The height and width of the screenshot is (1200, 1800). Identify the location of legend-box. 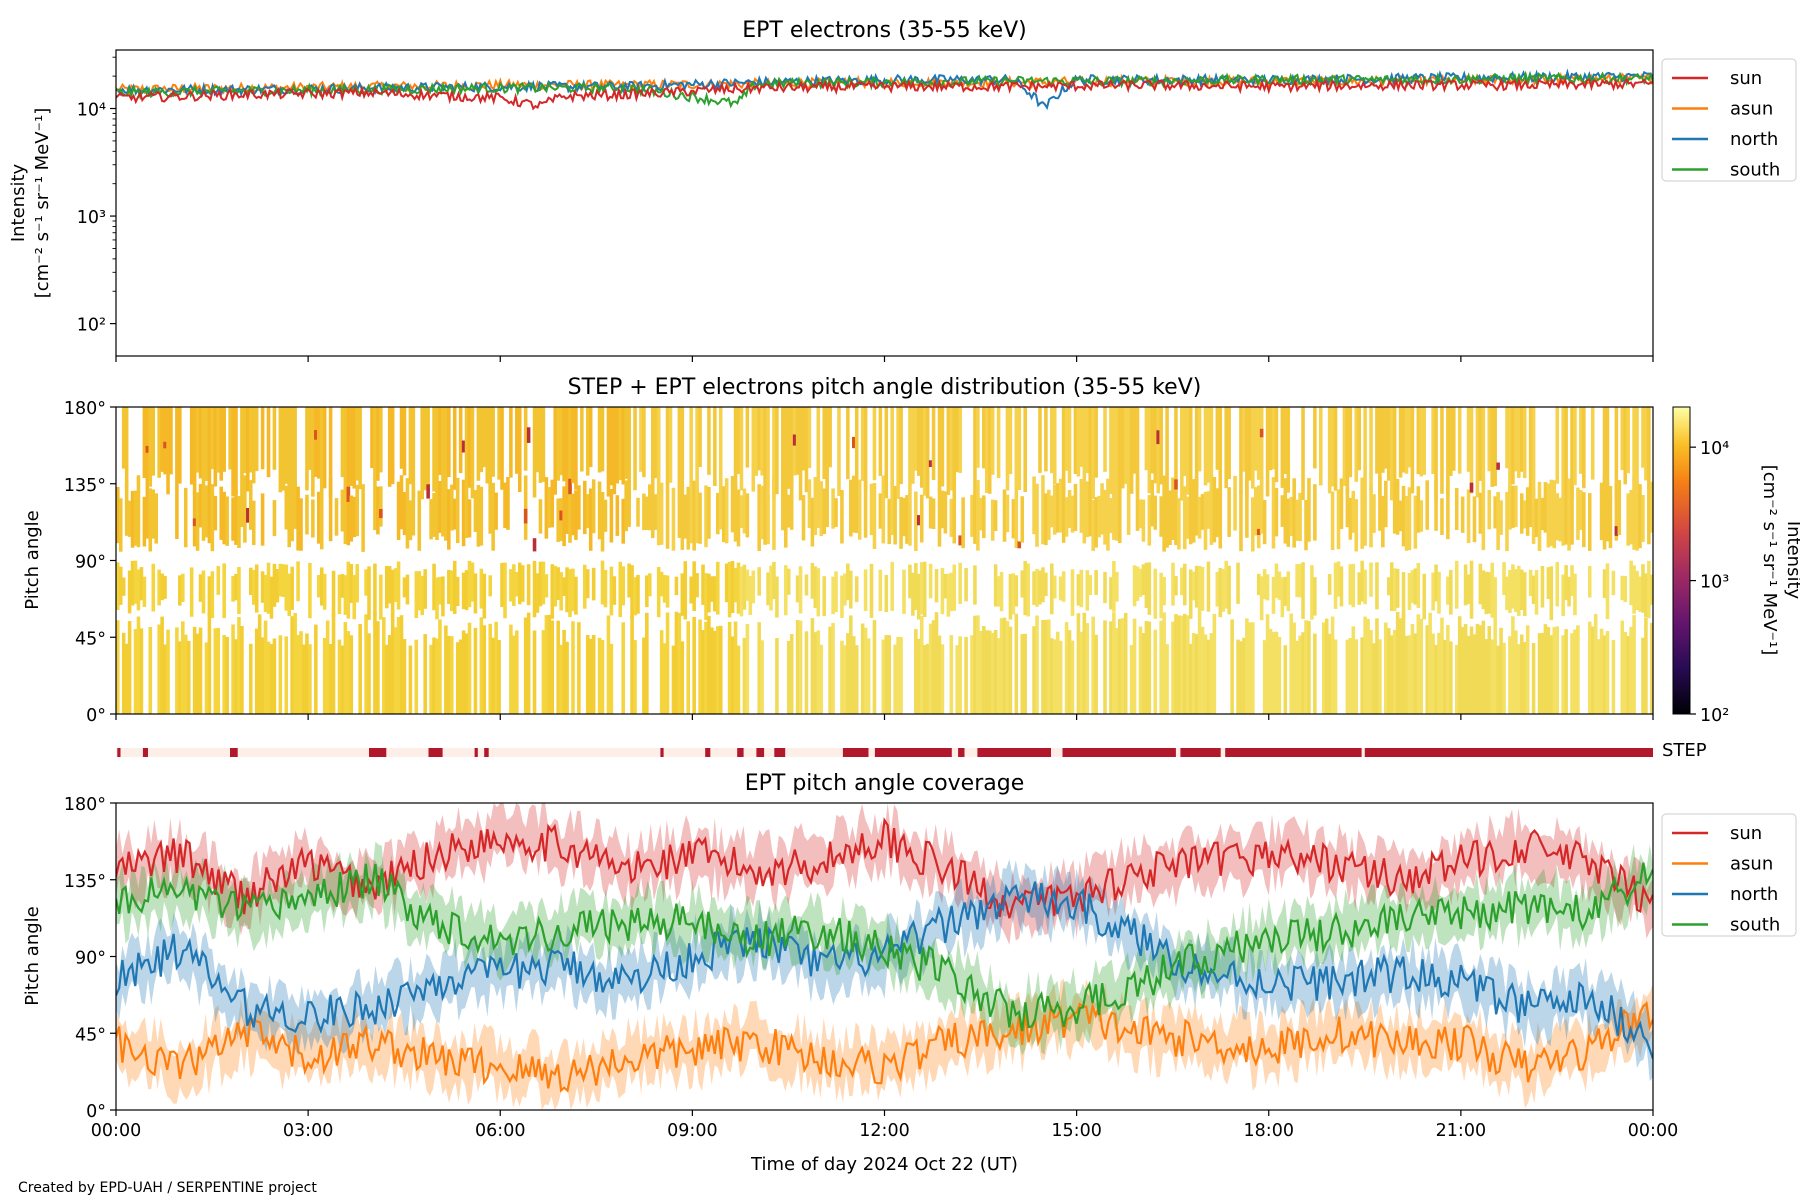
(1729, 875).